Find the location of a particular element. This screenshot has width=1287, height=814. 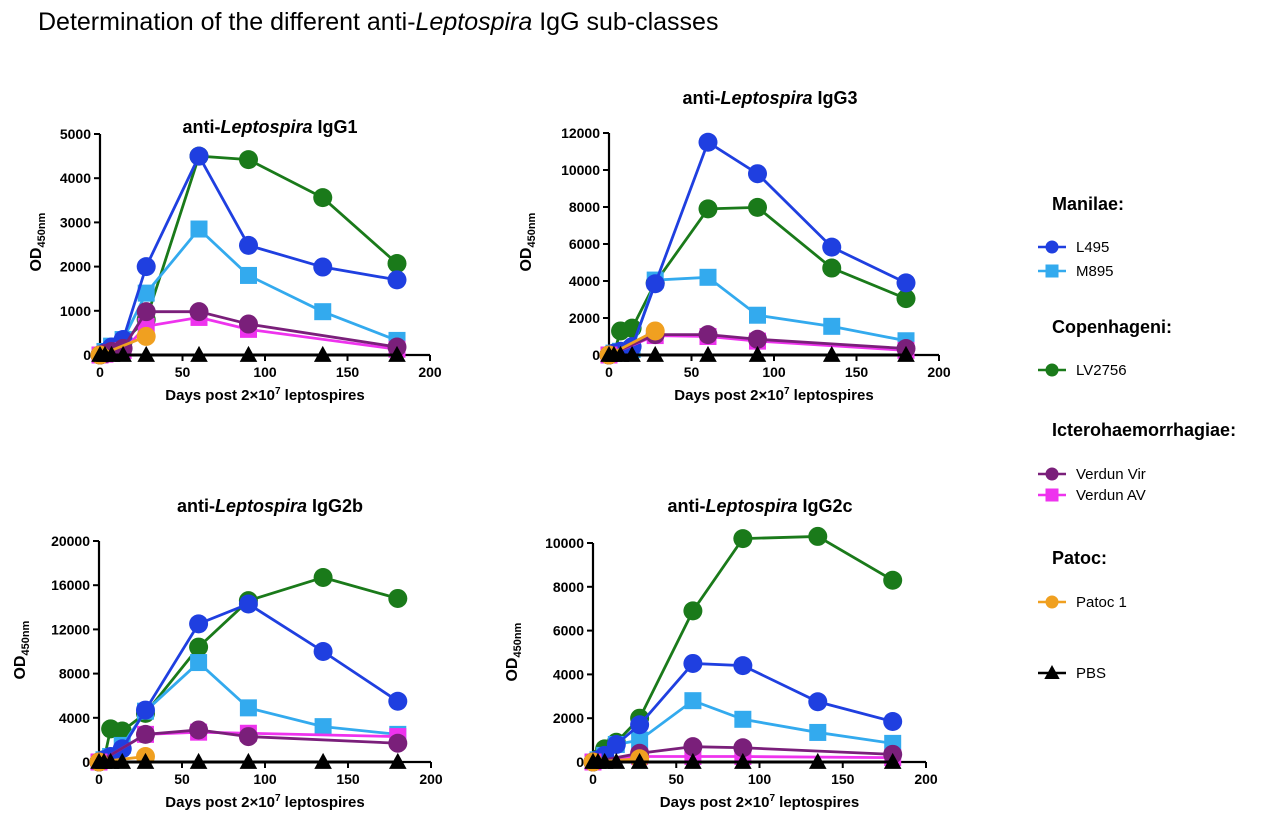

x-axis-label-main: Days post 2×10 is located at coordinates (729, 395).